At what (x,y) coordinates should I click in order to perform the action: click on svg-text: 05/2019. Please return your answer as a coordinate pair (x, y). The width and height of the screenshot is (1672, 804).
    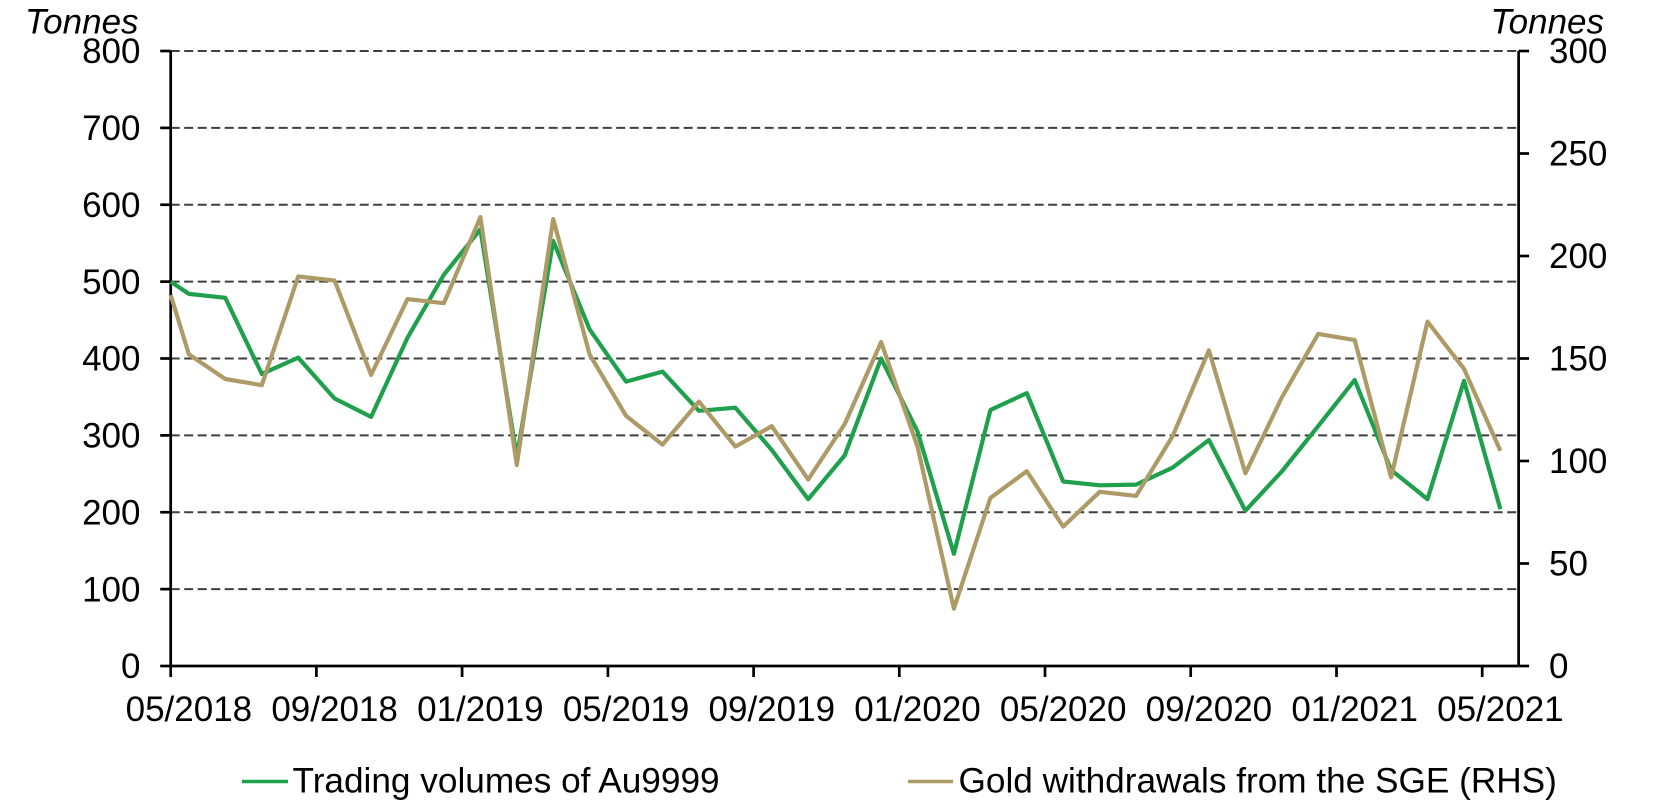
    Looking at the image, I should click on (626, 709).